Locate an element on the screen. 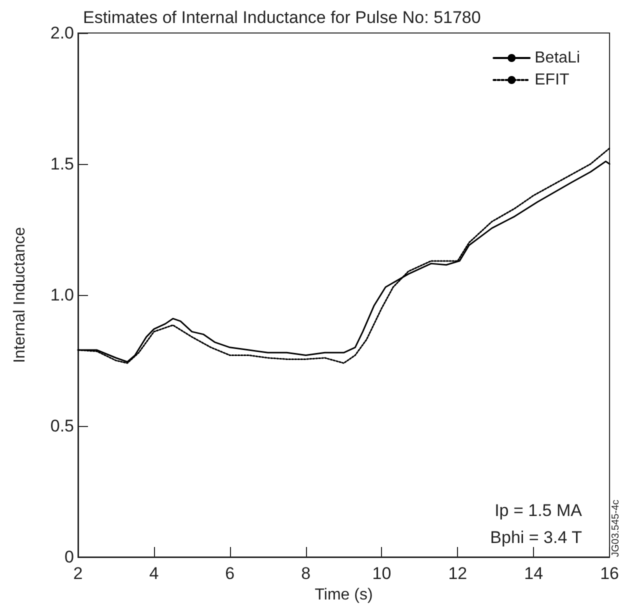 The height and width of the screenshot is (613, 622). x-tick-label: 6 is located at coordinates (230, 573).